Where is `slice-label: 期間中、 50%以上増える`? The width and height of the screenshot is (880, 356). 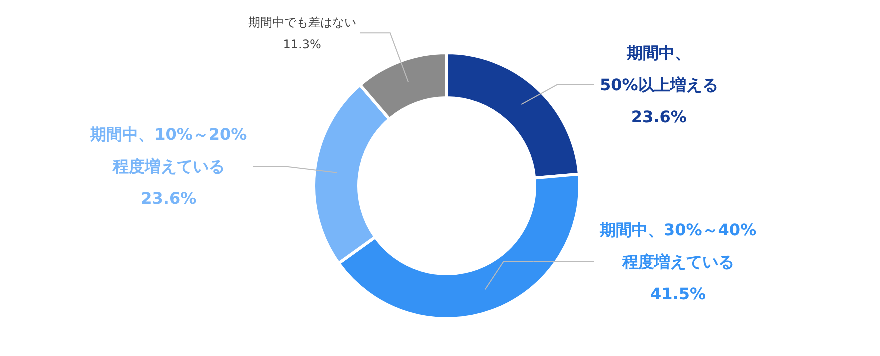 slice-label: 期間中、 50%以上増える is located at coordinates (659, 69).